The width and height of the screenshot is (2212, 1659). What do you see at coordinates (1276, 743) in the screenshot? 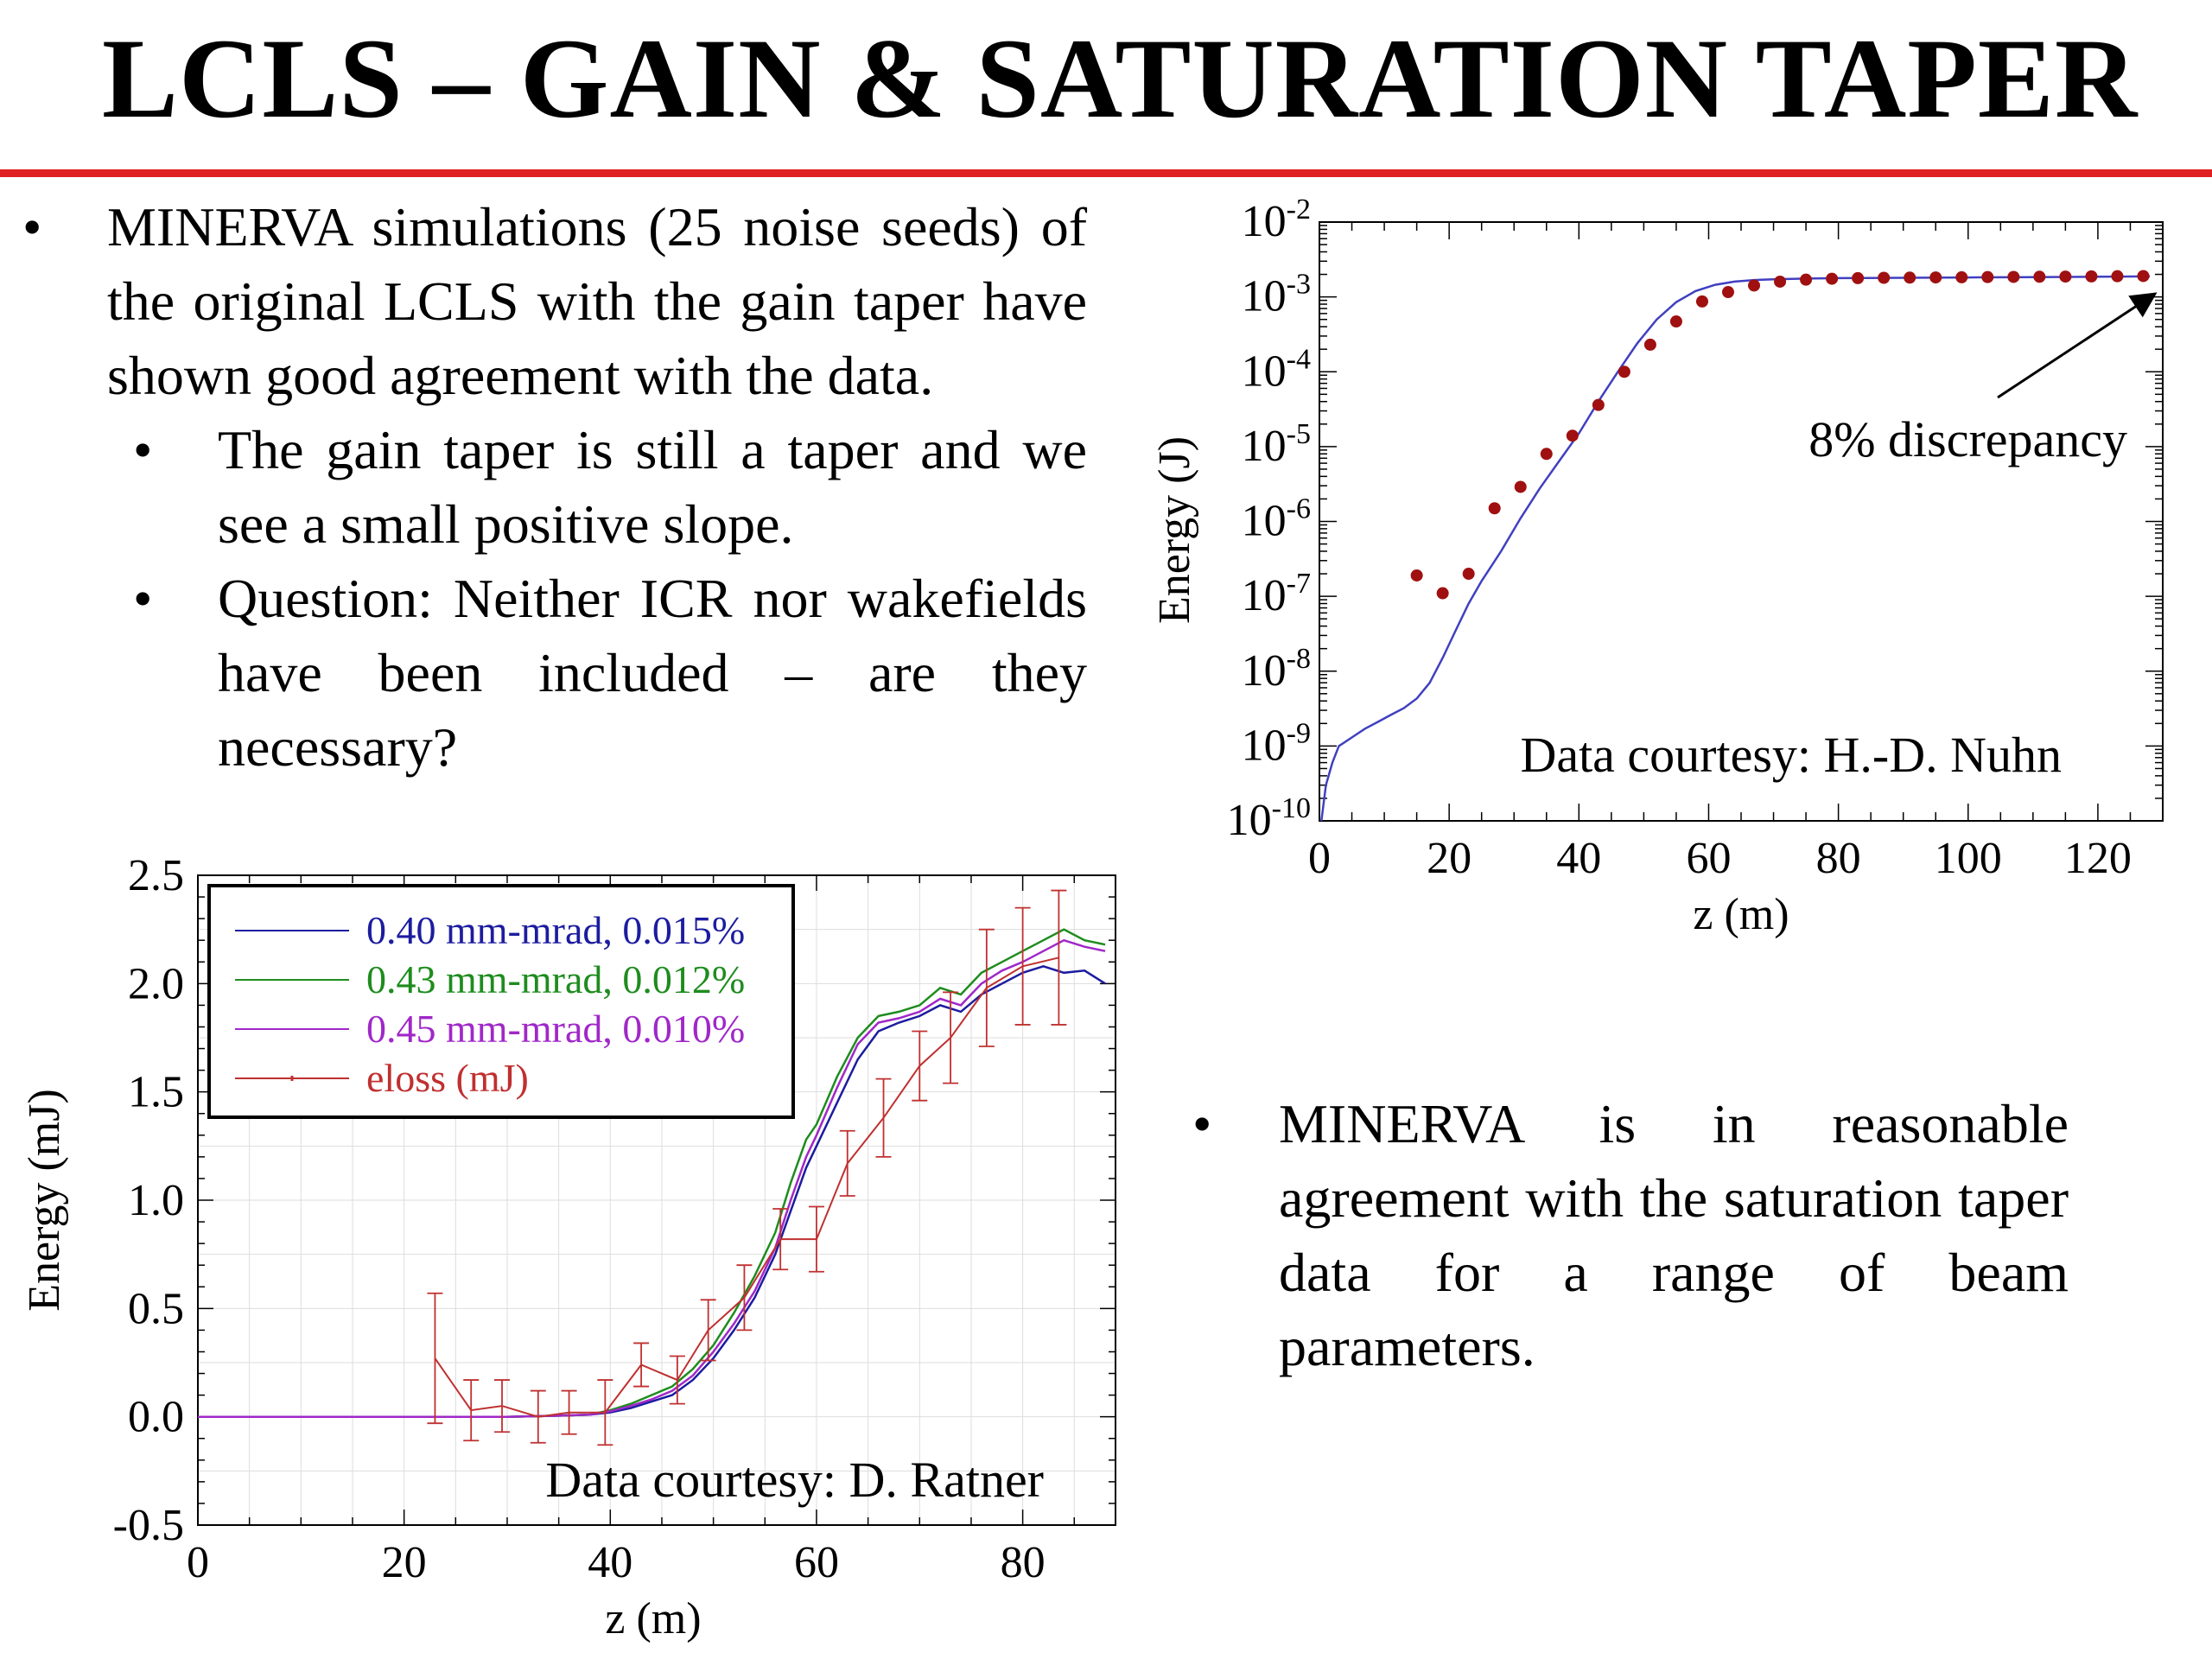
I see `y-tick-label: 10⁻⁹` at bounding box center [1276, 743].